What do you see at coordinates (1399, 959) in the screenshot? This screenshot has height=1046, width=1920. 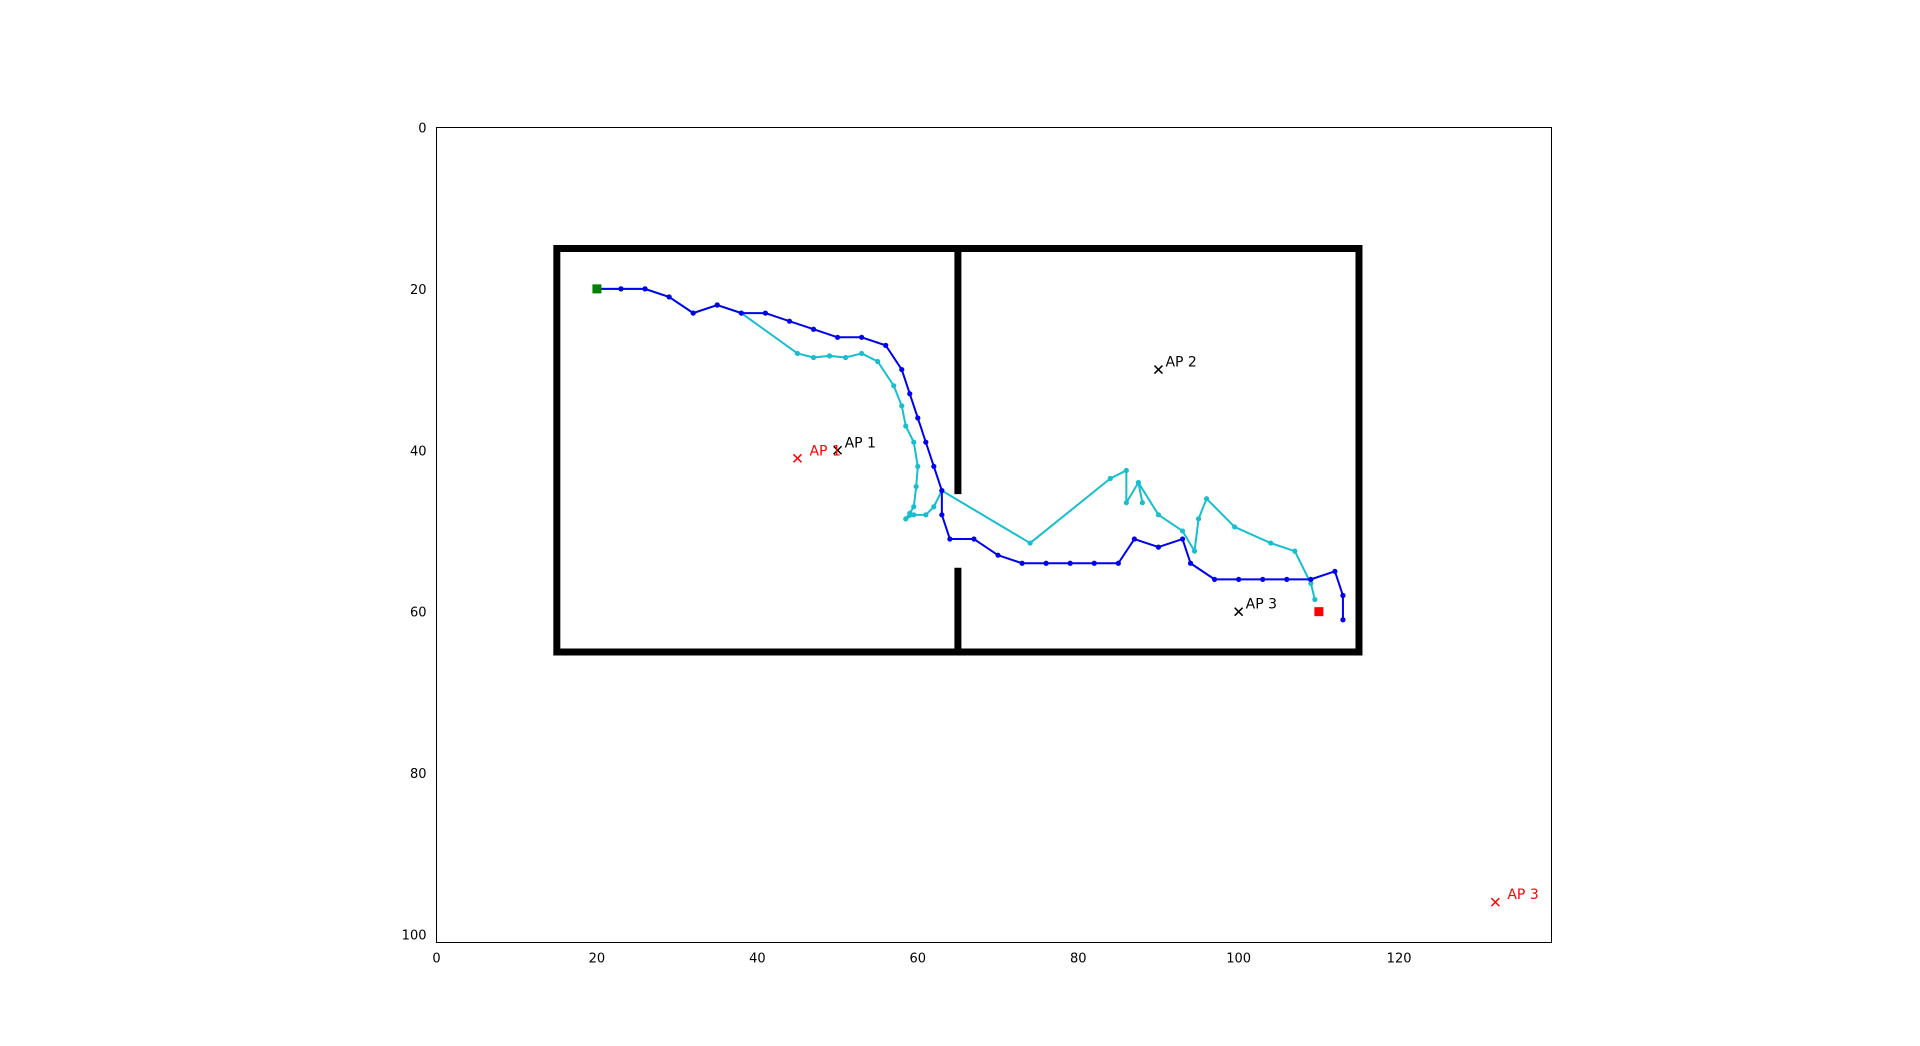 I see `x-tick-label: 120` at bounding box center [1399, 959].